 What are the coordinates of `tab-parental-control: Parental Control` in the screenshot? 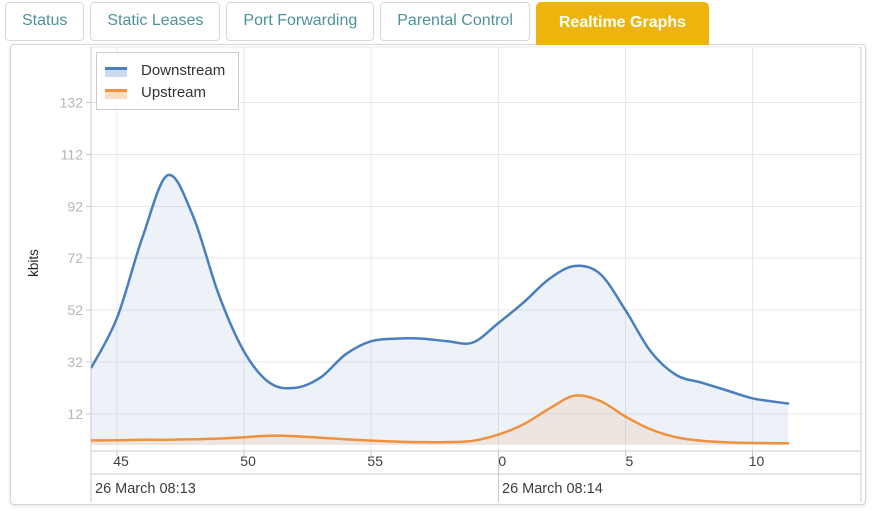 It's located at (455, 21).